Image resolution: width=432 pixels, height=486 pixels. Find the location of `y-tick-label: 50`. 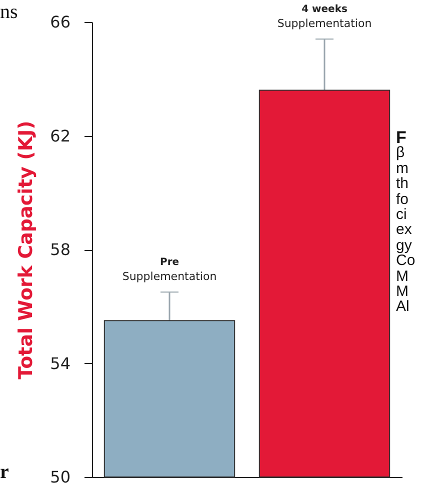

y-tick-label: 50 is located at coordinates (60, 477).